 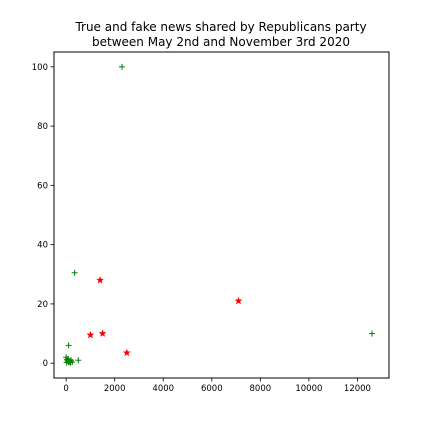 I want to click on x-axis: 0 2000 4000 6000 8000 10000 12000, so click(x=217, y=386).